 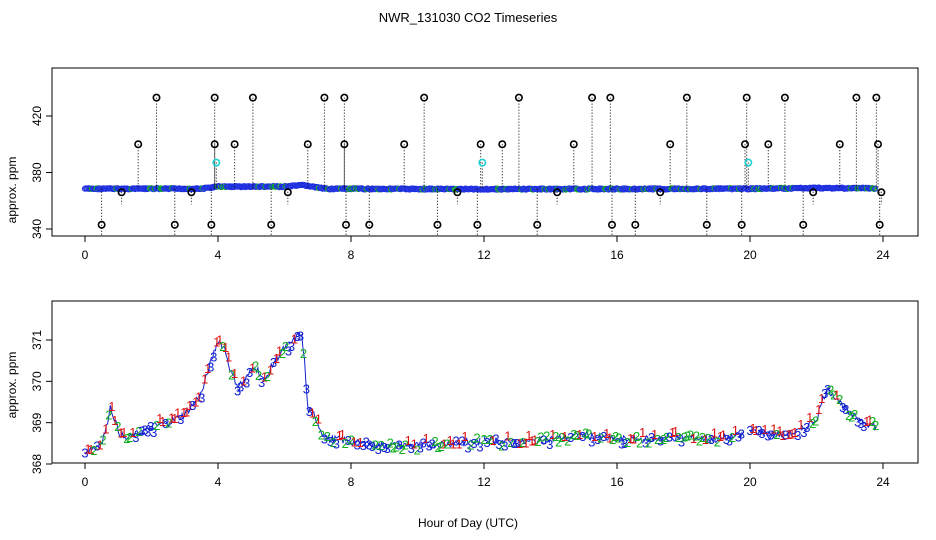 What do you see at coordinates (617, 482) in the screenshot?
I see `bottom-xtick-label: 16` at bounding box center [617, 482].